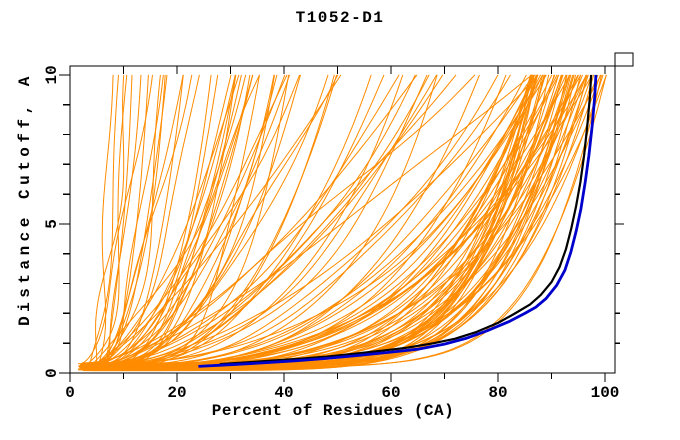 The image size is (680, 440). What do you see at coordinates (390, 393) in the screenshot?
I see `x-tick-label: 60` at bounding box center [390, 393].